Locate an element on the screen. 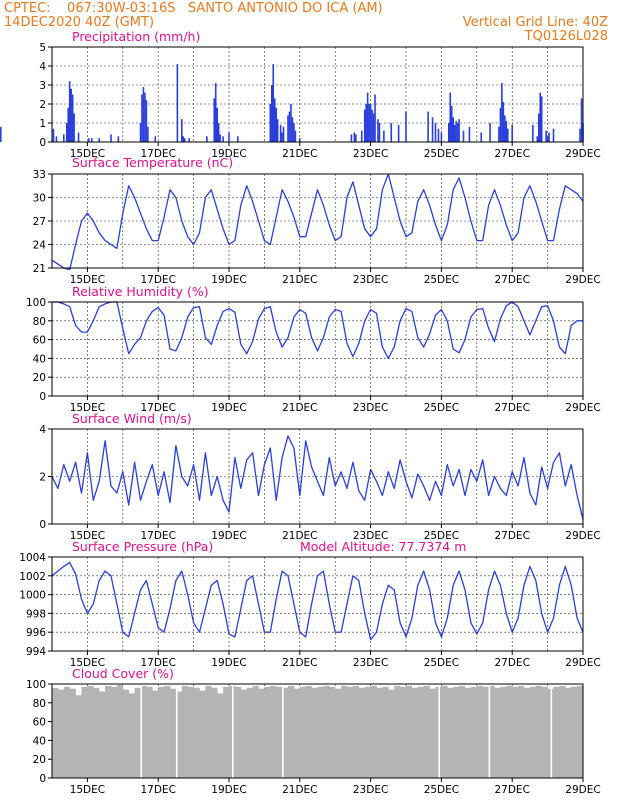 The height and width of the screenshot is (800, 618). cloud-date-label-3: 21DEC is located at coordinates (299, 790).